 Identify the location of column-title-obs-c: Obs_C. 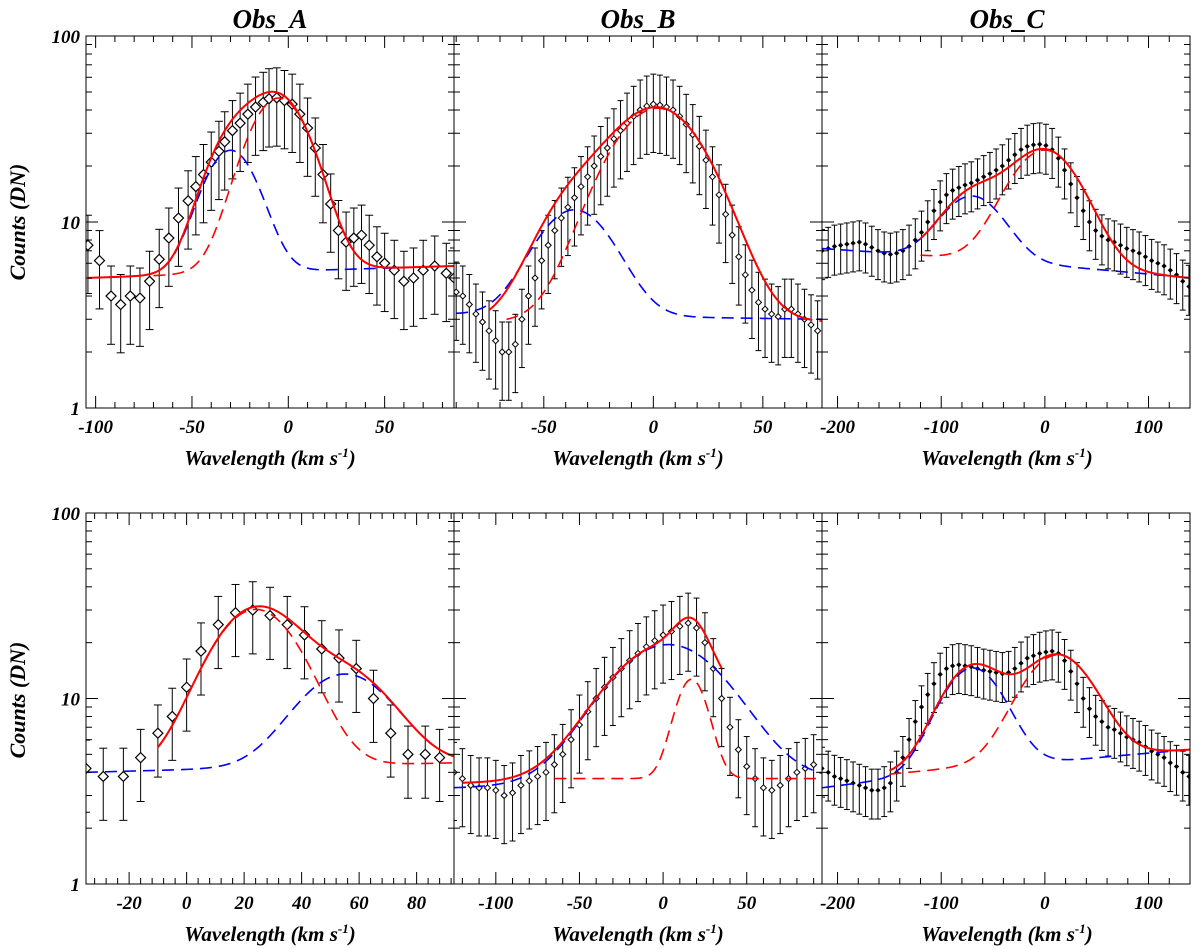
(1007, 19).